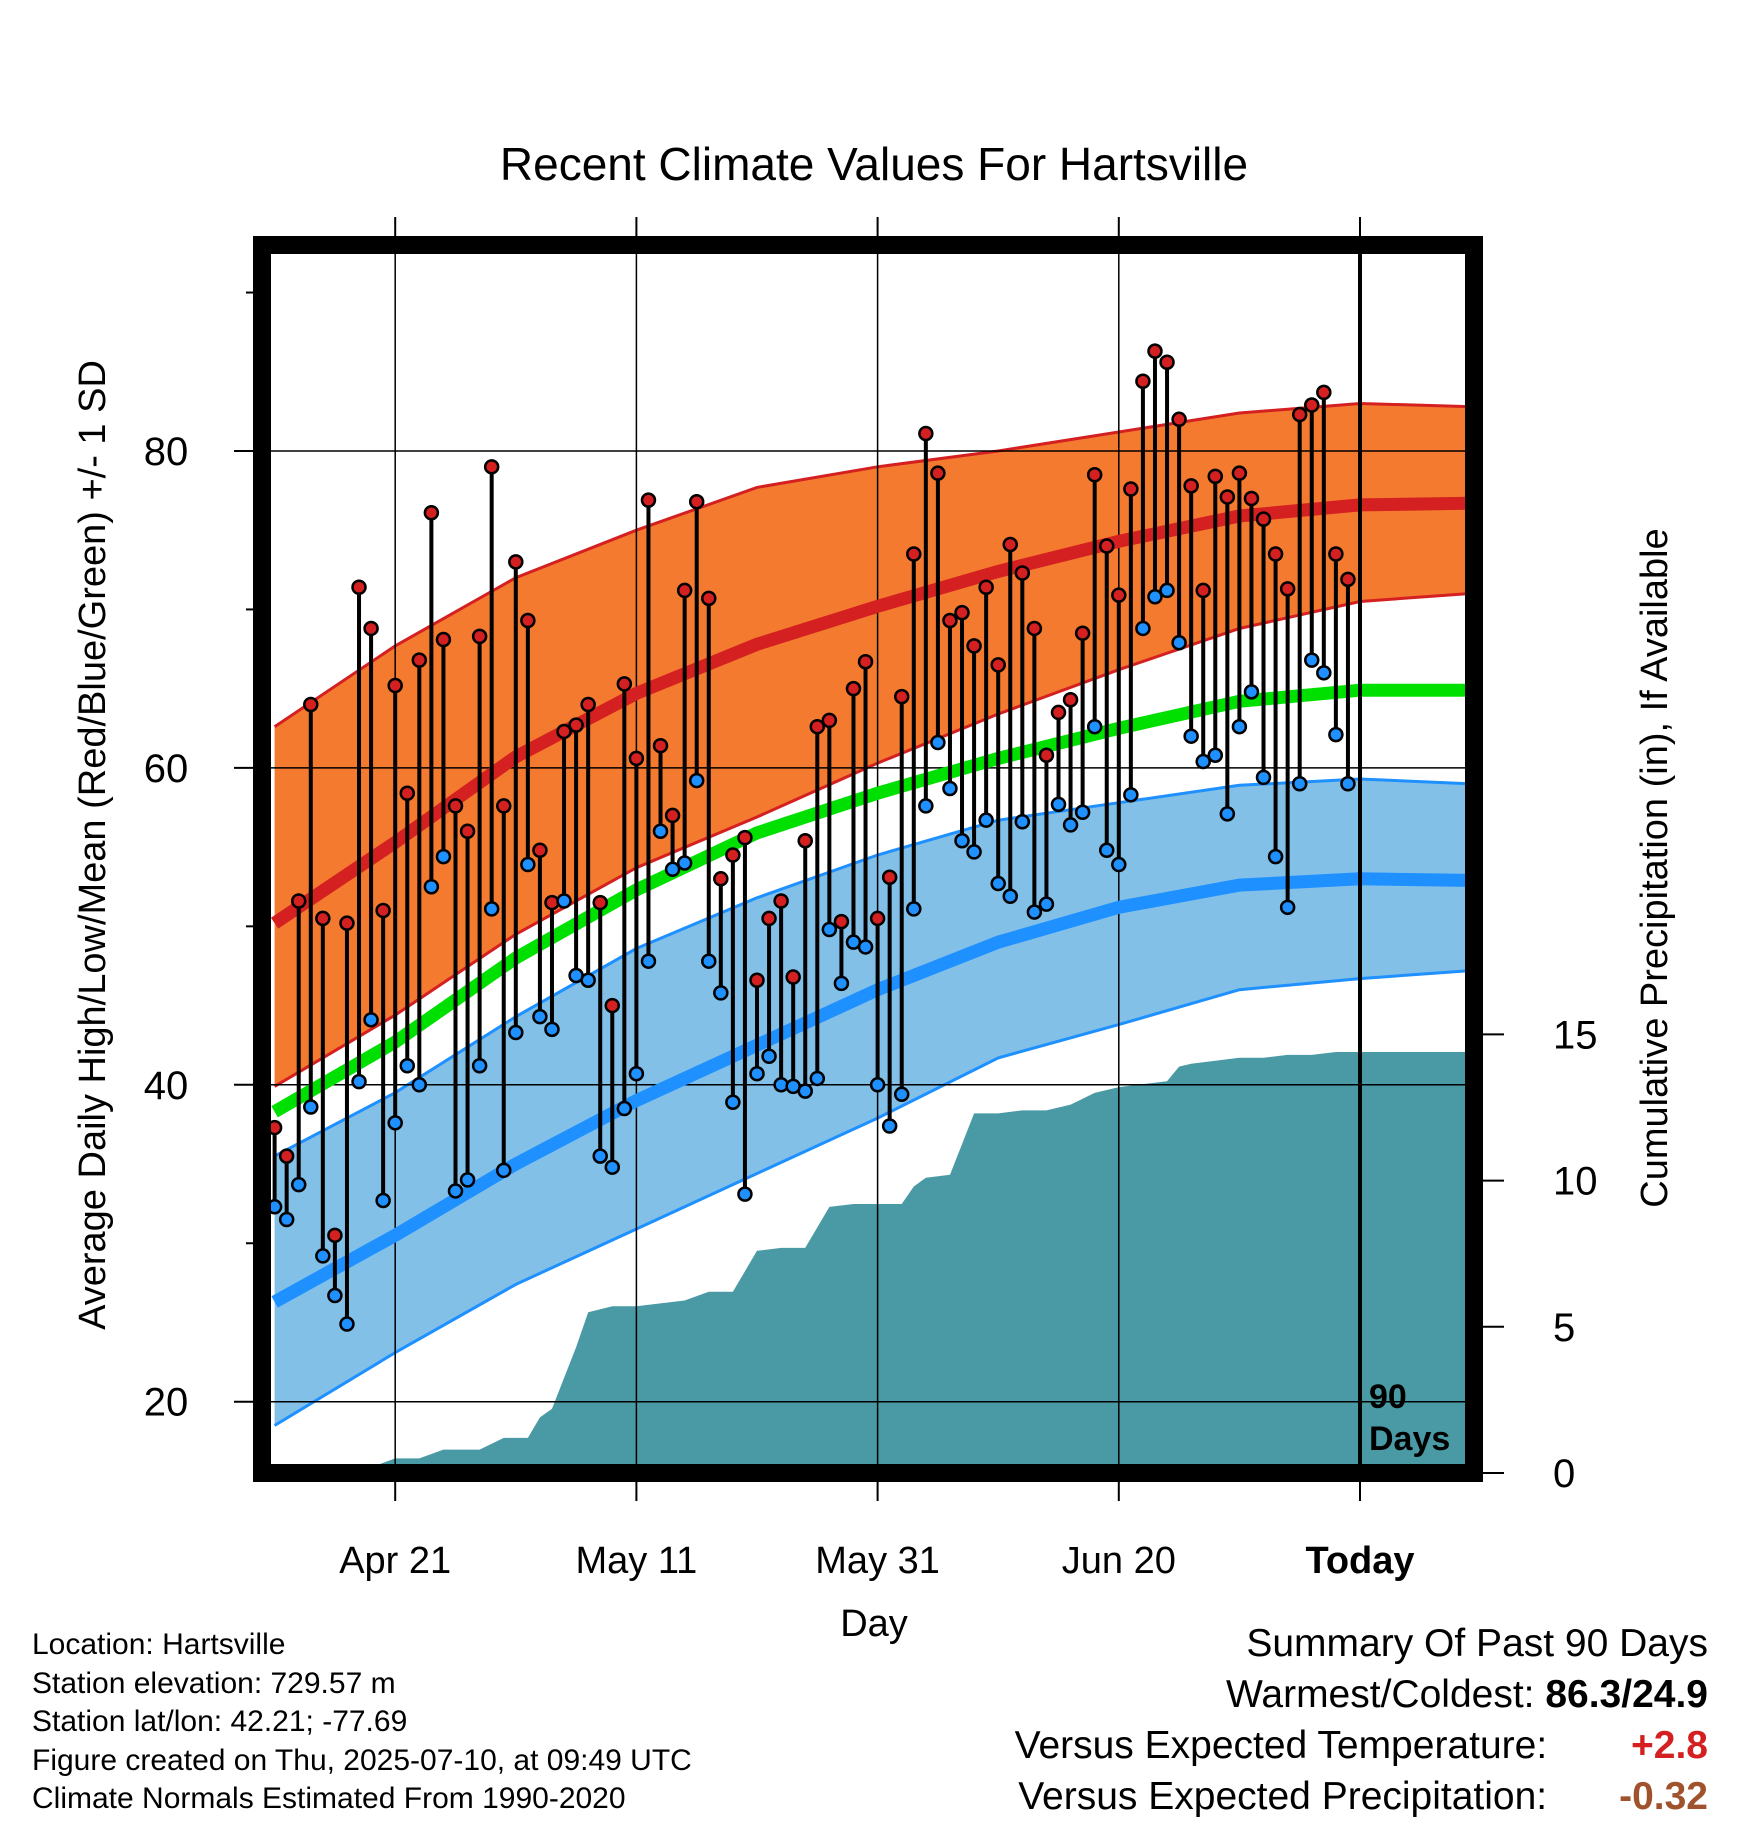 This screenshot has height=1828, width=1748. Describe the element at coordinates (159, 1644) in the screenshot. I see `location-text: Location: Hartsville` at that location.